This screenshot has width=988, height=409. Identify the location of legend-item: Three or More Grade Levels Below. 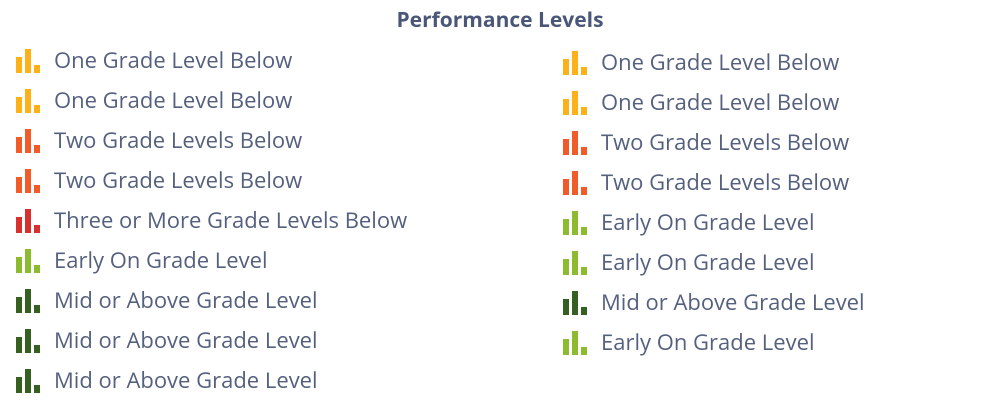
(210, 220).